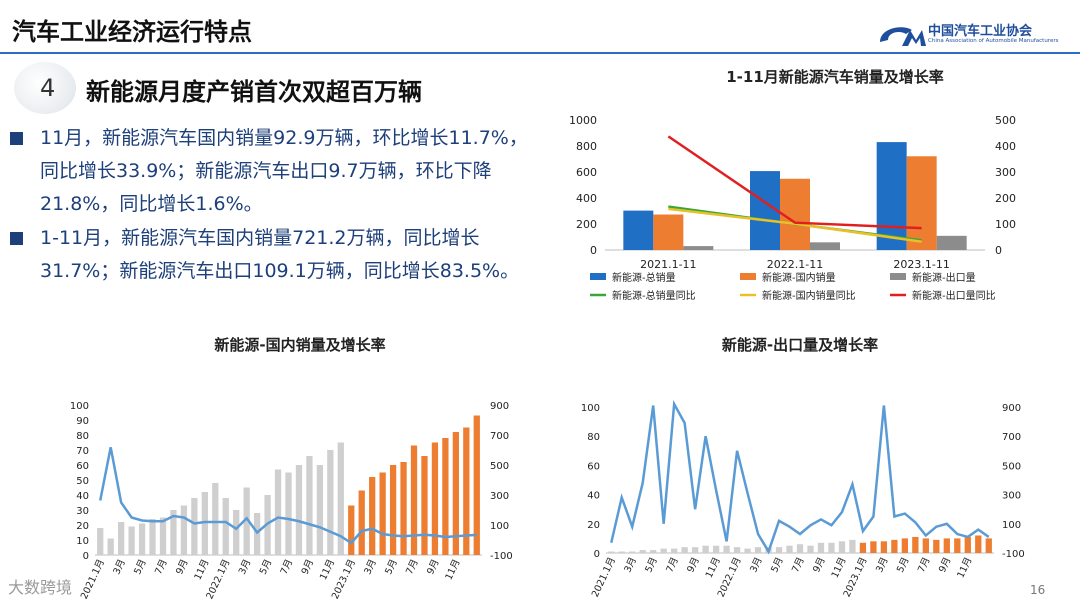  What do you see at coordinates (835, 77) in the screenshot?
I see `chart-title: 1-11月新能源汽车销量及增长率` at bounding box center [835, 77].